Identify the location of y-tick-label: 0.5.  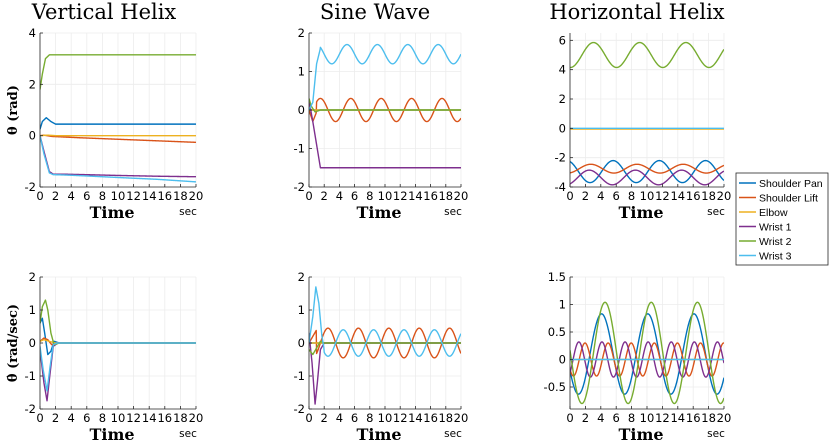
(557, 332).